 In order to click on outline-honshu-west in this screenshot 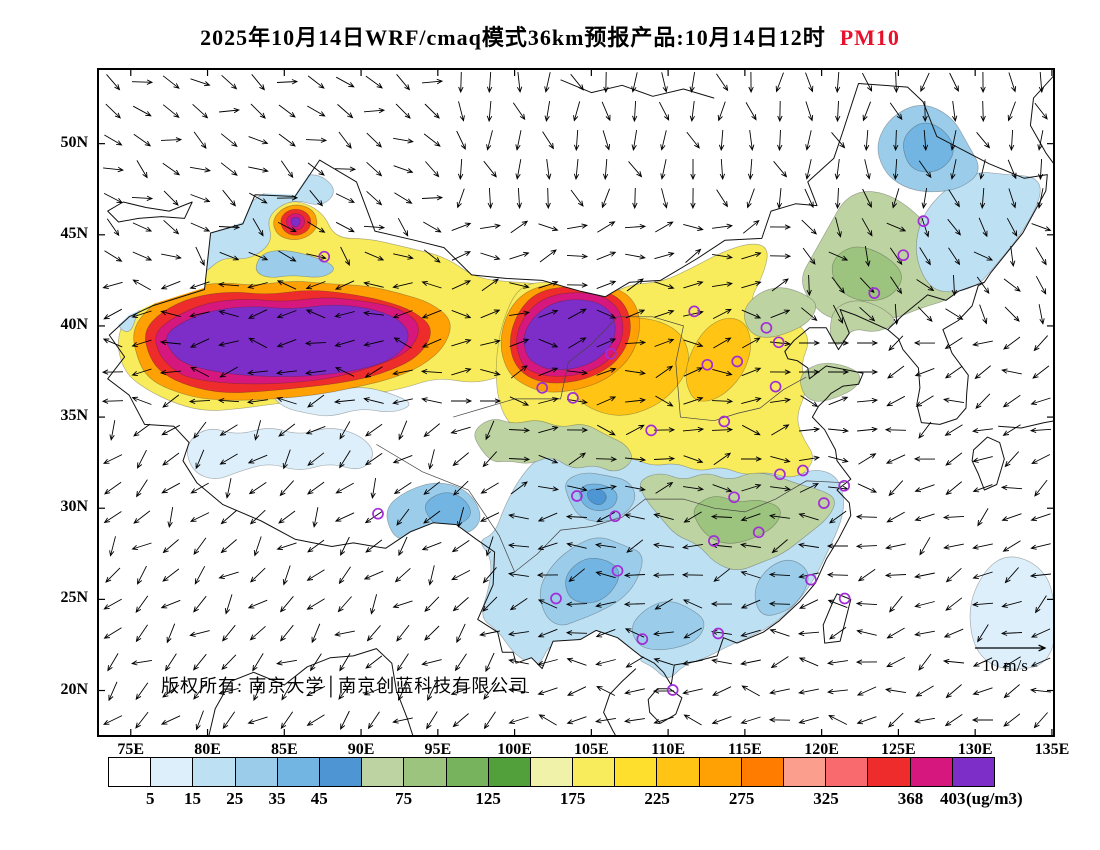, I will do `click(1026, 424)`.